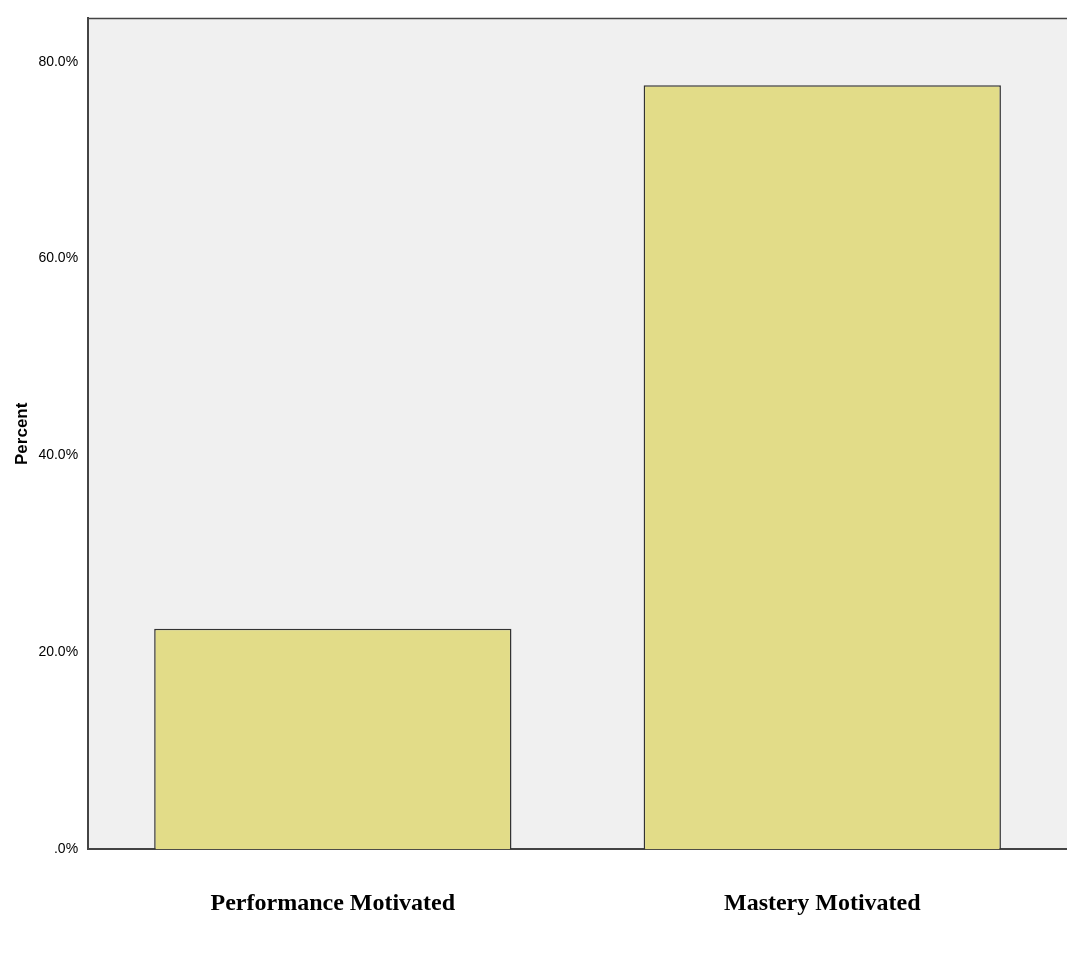 The height and width of the screenshot is (966, 1075). Describe the element at coordinates (66, 848) in the screenshot. I see `y-tick-label: .0%` at that location.